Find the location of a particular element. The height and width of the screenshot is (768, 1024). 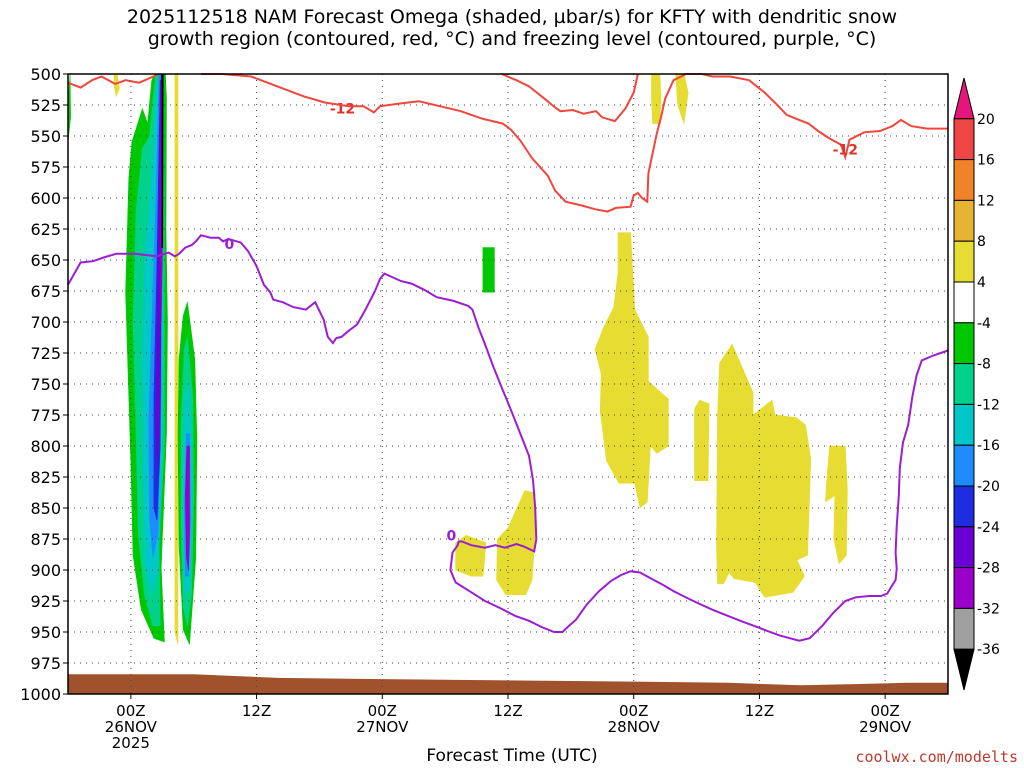

y-tick-label: 500 is located at coordinates (45, 74).